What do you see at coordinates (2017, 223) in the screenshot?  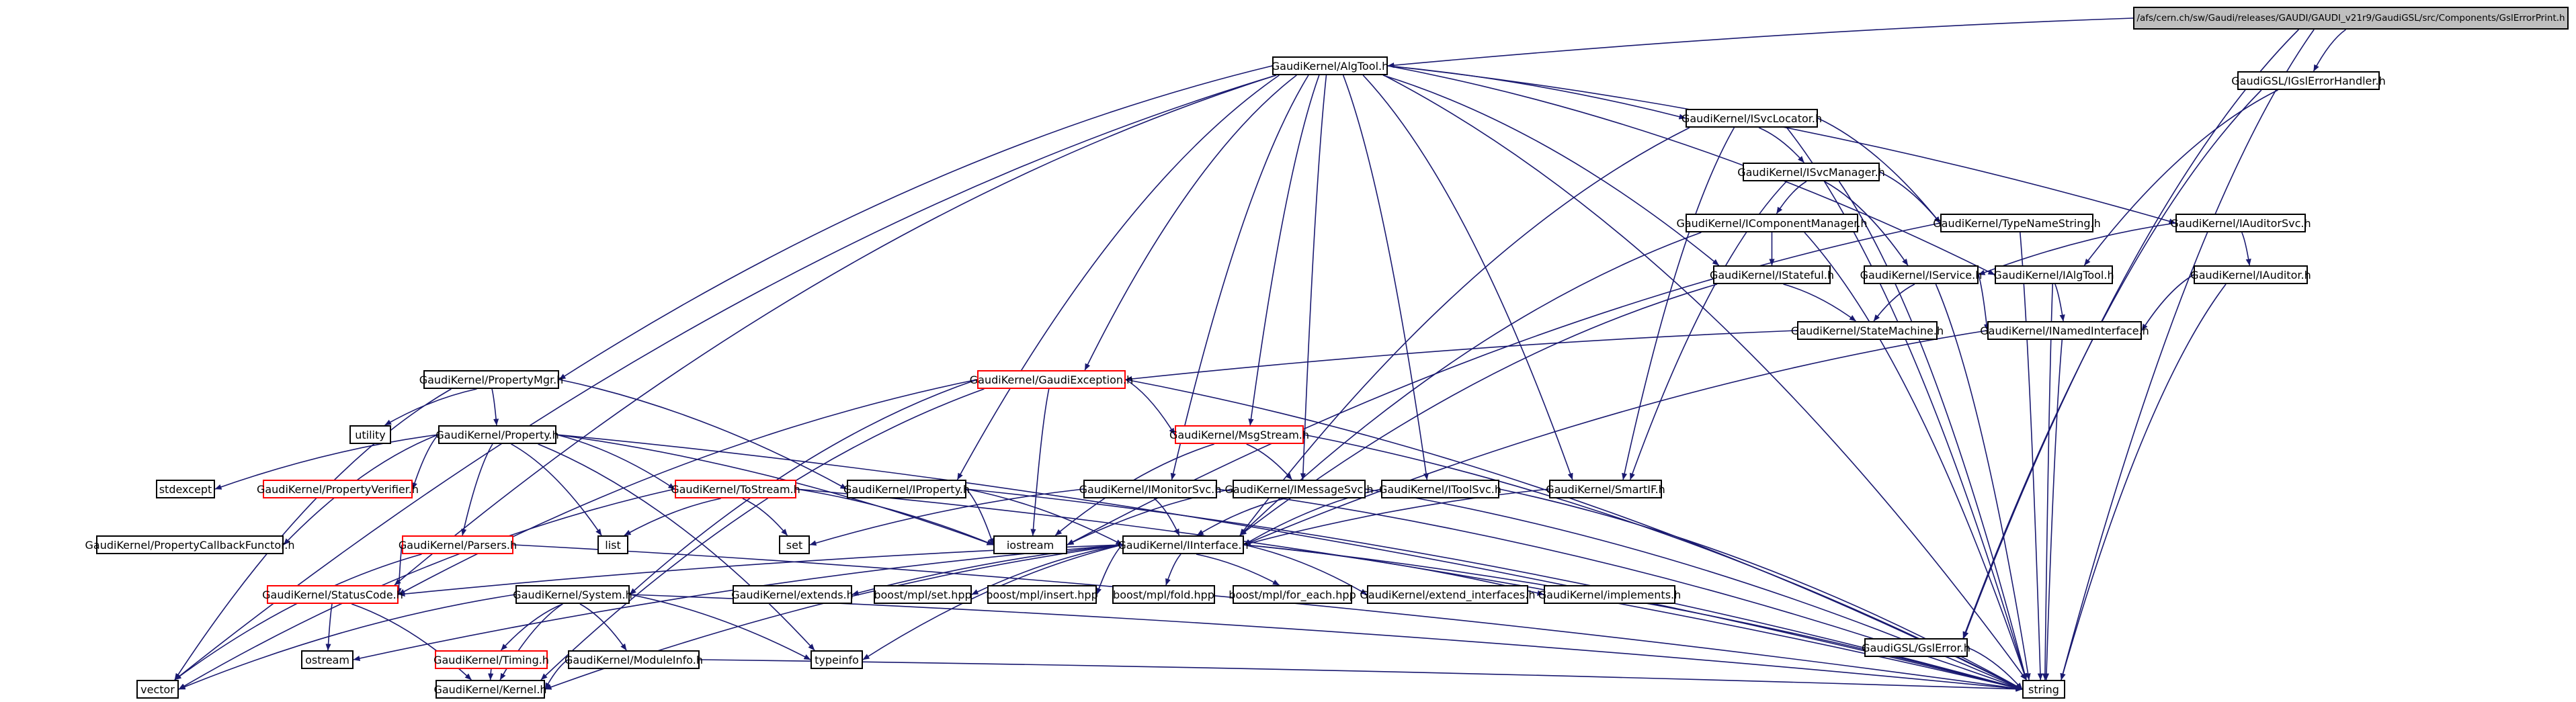 I see `graph-node-typenamestring: GaudiKernel/TypeNameString.h` at bounding box center [2017, 223].